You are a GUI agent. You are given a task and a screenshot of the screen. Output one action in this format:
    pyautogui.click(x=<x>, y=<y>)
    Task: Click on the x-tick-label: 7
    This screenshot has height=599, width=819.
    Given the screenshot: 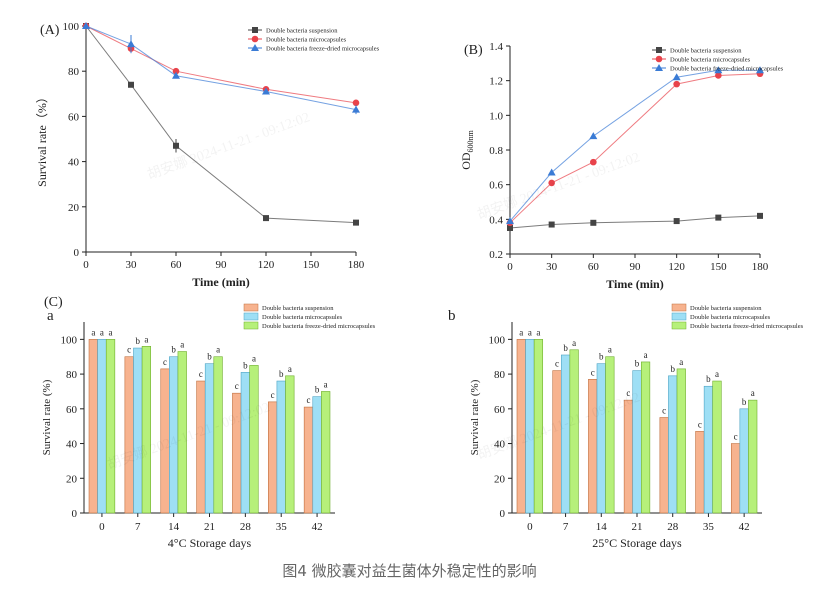 What is the action you would take?
    pyautogui.click(x=566, y=527)
    